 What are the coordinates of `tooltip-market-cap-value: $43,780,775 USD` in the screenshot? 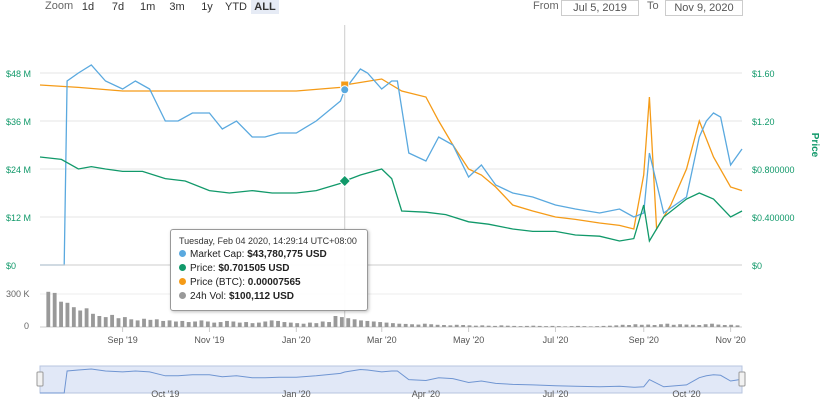 It's located at (287, 254).